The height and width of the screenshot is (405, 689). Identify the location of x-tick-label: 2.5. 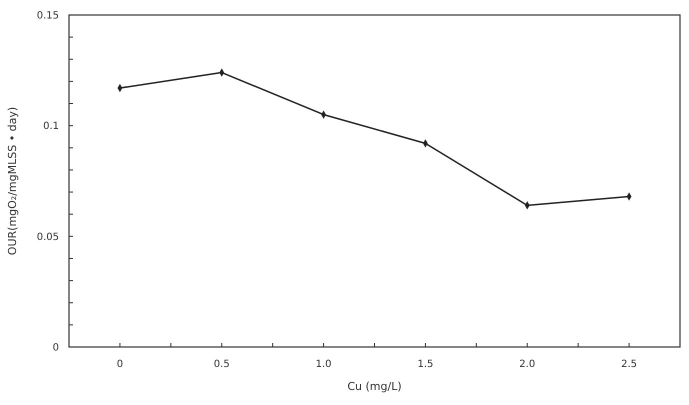
(629, 364).